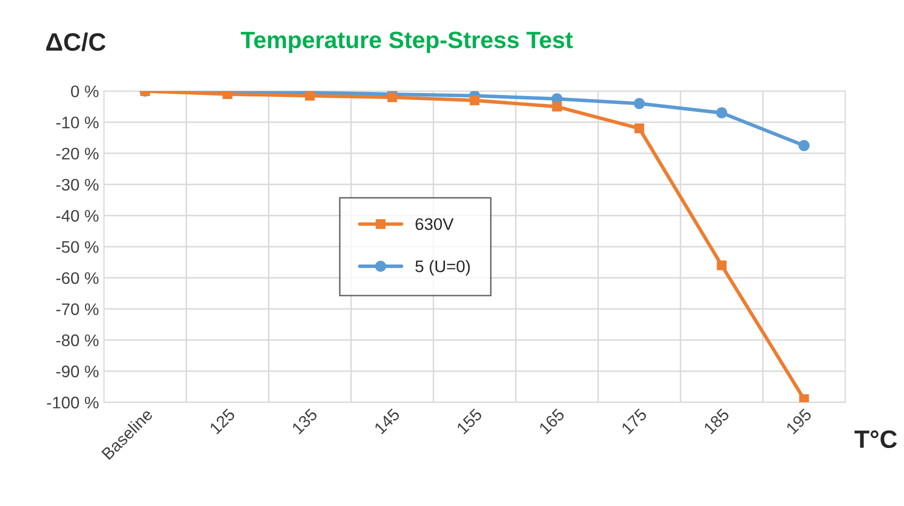 The height and width of the screenshot is (506, 904). What do you see at coordinates (77, 372) in the screenshot?
I see `y-tick-label: -90 %` at bounding box center [77, 372].